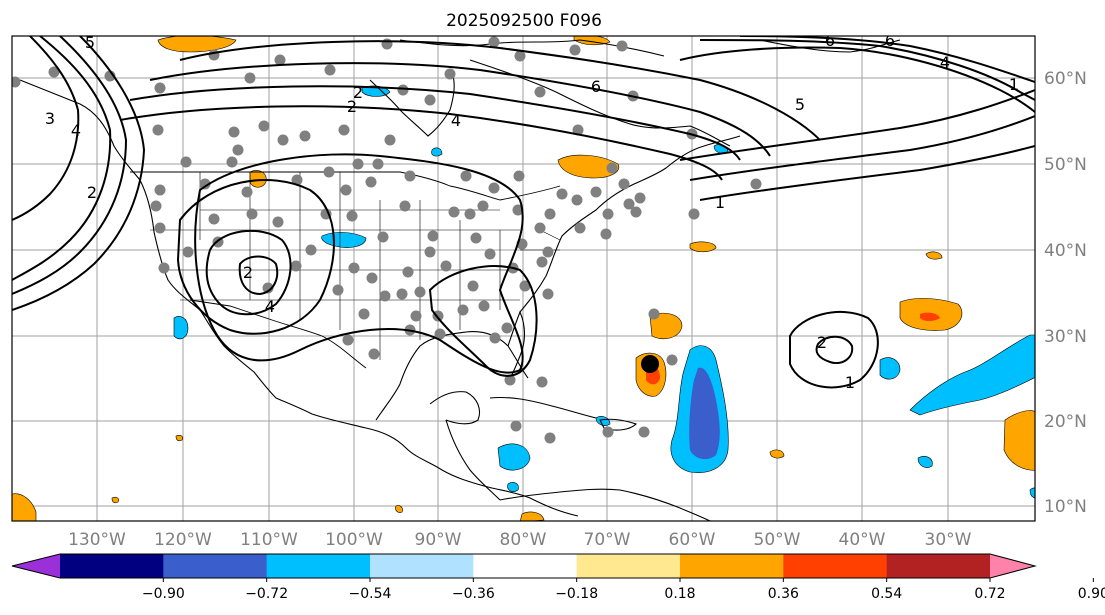 This screenshot has height=615, width=1105. I want to click on latitude-label: 20°N, so click(1065, 422).